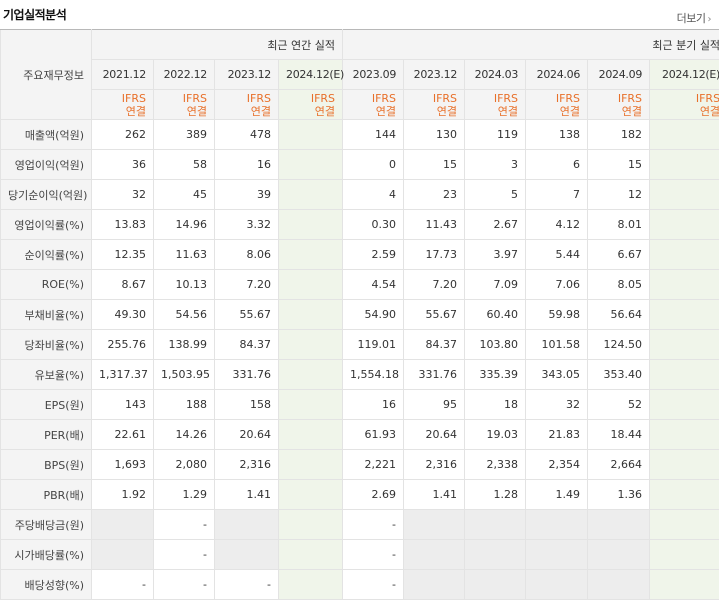 The height and width of the screenshot is (614, 719). I want to click on table-cell: 2,354, so click(557, 464).